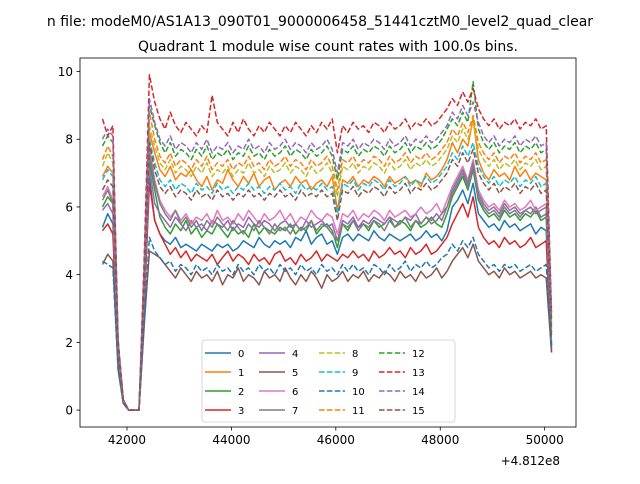  Describe the element at coordinates (545, 440) in the screenshot. I see `x-tick-label: 50000` at that location.